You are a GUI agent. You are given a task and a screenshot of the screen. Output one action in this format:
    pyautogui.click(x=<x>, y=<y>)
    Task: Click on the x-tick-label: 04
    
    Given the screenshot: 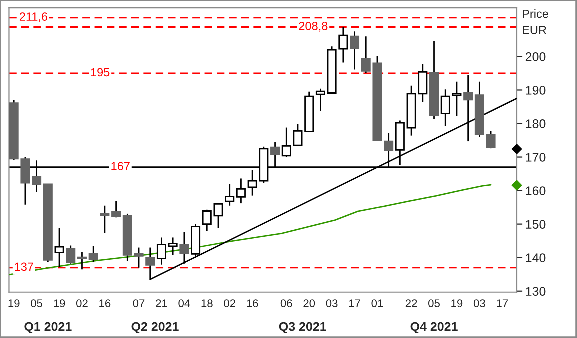 What is the action you would take?
    pyautogui.click(x=184, y=304)
    